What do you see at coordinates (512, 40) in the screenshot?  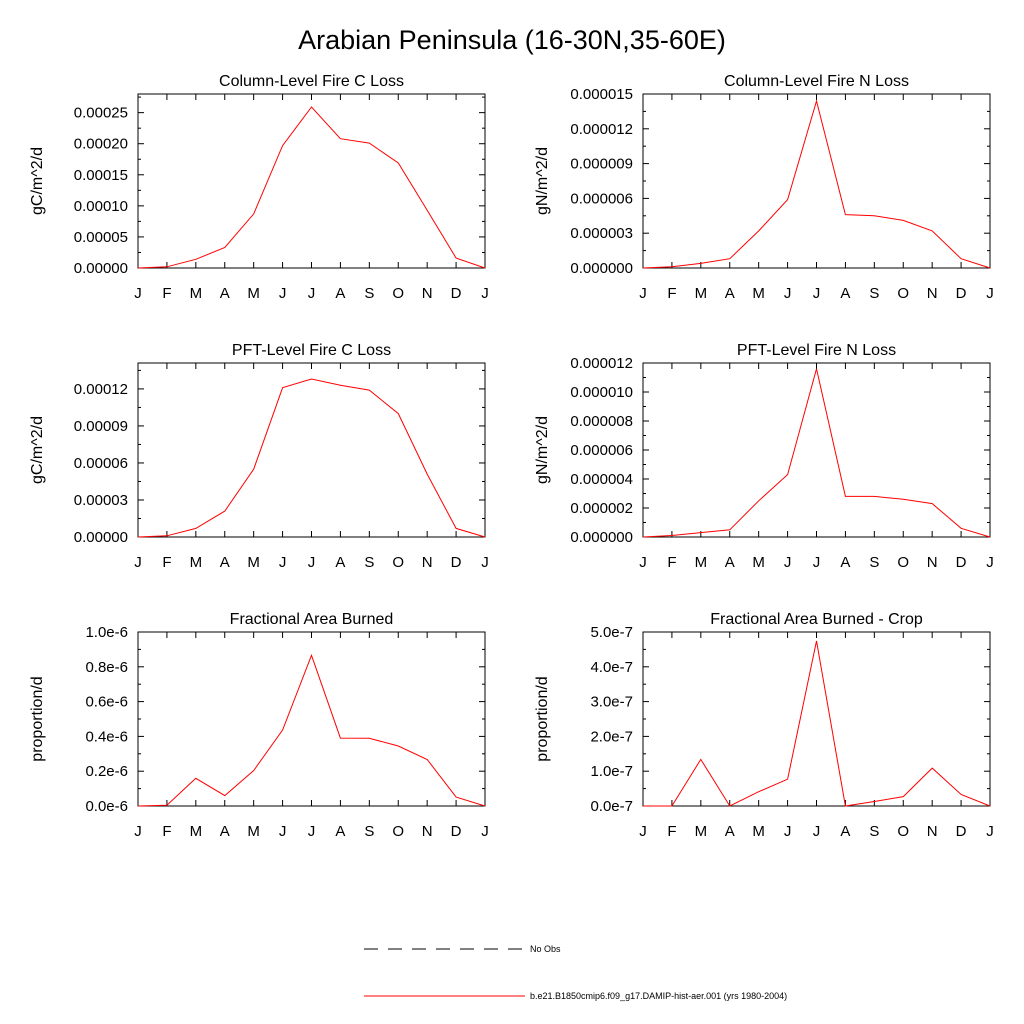 I see `main-title: Arabian Peninsula (16-30N,35-60E)` at bounding box center [512, 40].